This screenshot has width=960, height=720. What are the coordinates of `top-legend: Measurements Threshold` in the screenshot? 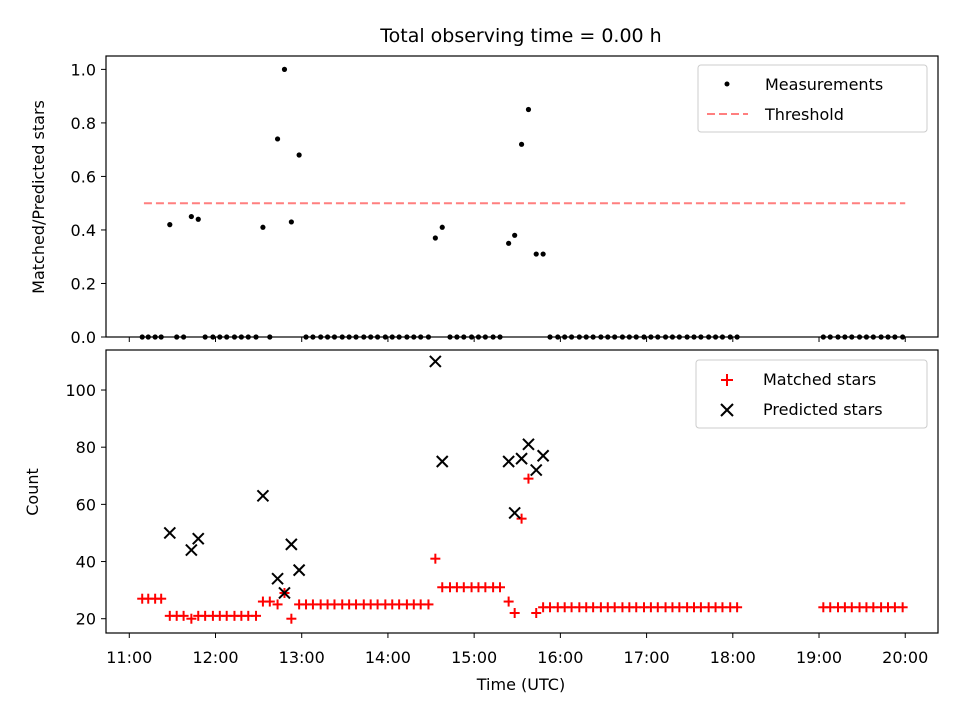 It's located at (812, 98).